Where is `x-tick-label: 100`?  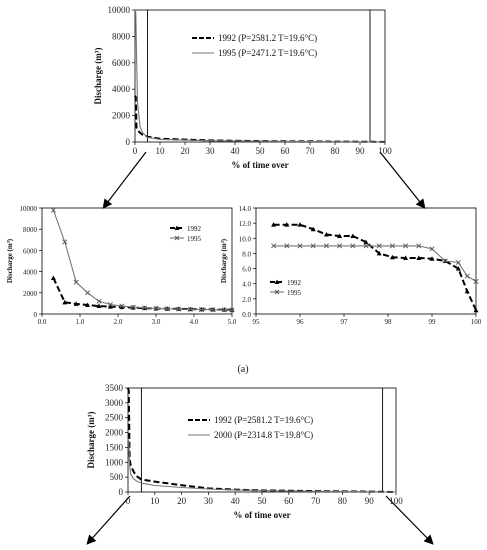
x-tick-label: 100 is located at coordinates (385, 151).